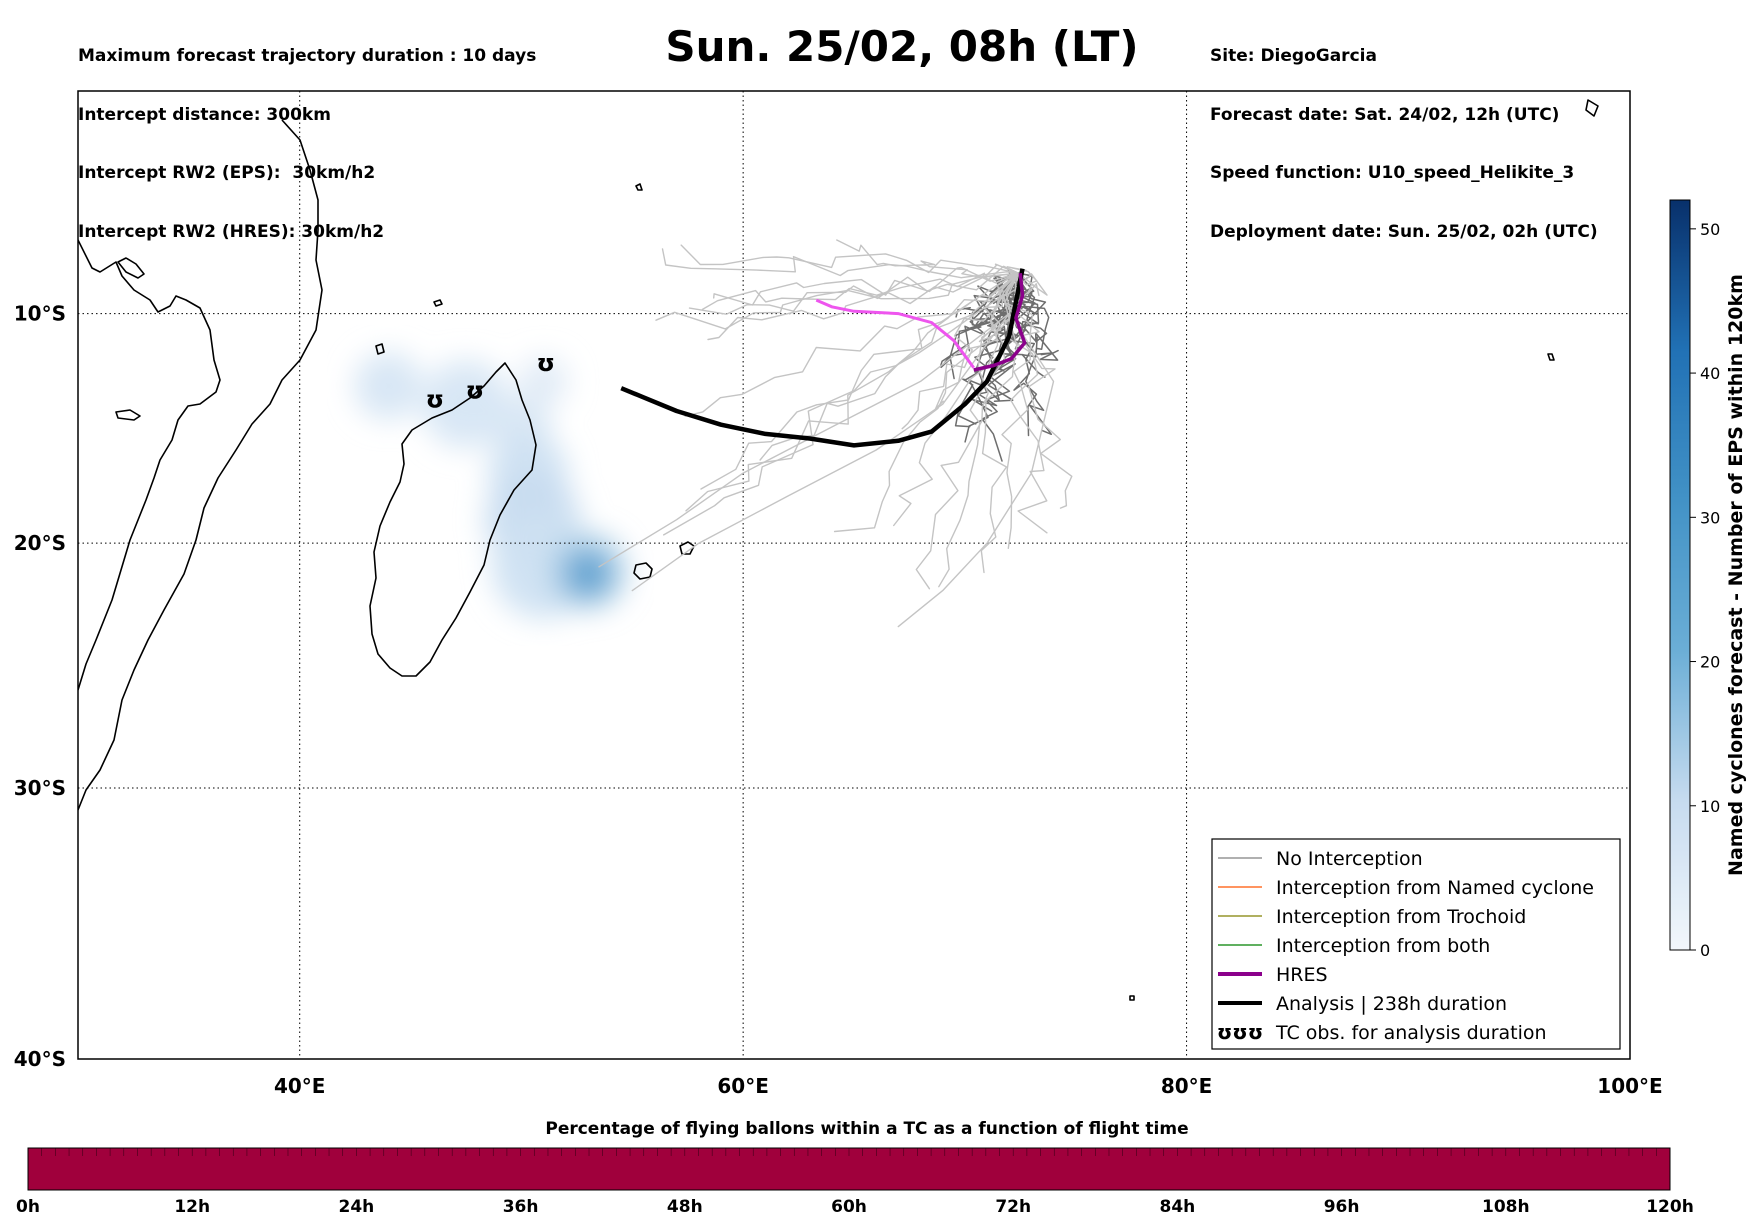 The width and height of the screenshot is (1754, 1223). Describe the element at coordinates (1710, 517) in the screenshot. I see `colorbar-tick-label: 30` at that location.